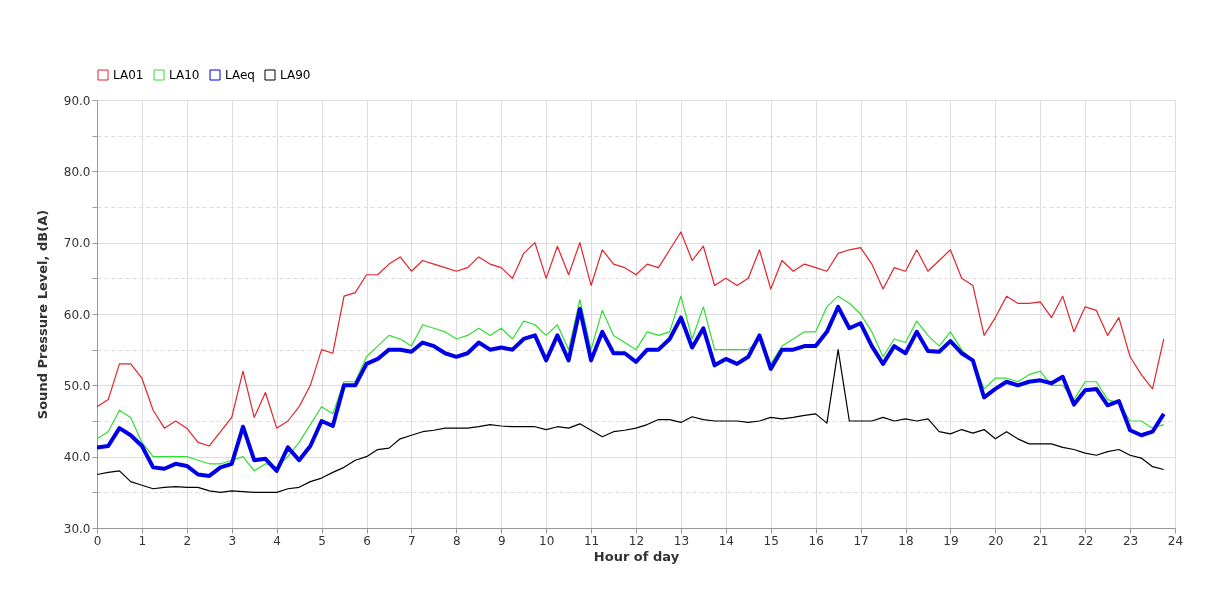 The height and width of the screenshot is (600, 1215). Describe the element at coordinates (771, 540) in the screenshot. I see `x-tick-label: 15` at that location.